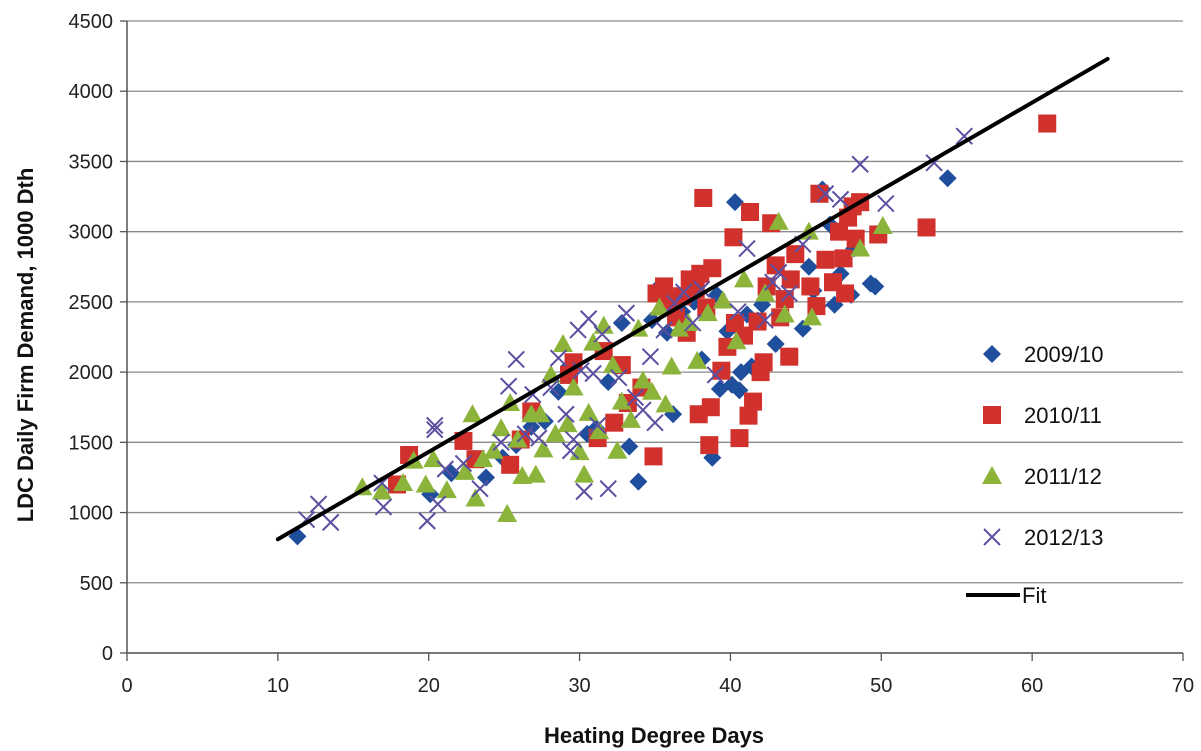 This screenshot has height=751, width=1201. I want to click on legend-label: 2011/12, so click(1063, 476).